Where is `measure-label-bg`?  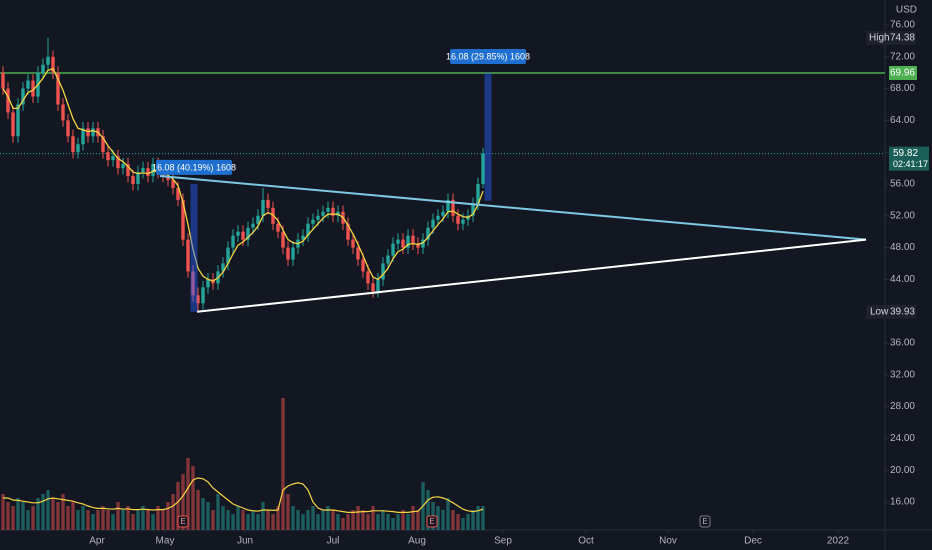 measure-label-bg is located at coordinates (488, 56).